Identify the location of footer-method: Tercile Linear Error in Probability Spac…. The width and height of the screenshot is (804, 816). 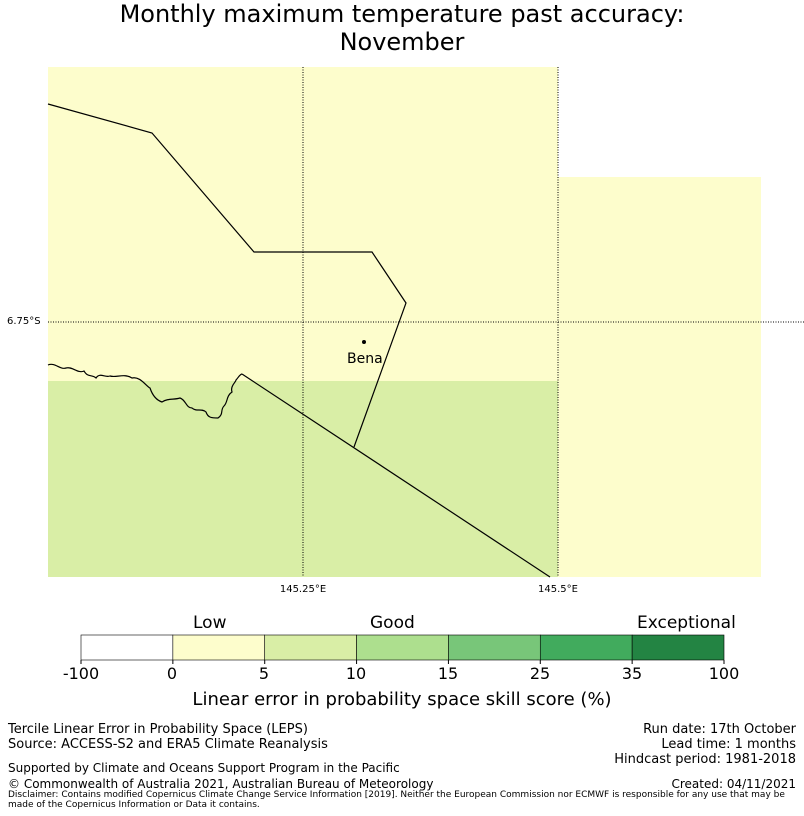
(158, 729).